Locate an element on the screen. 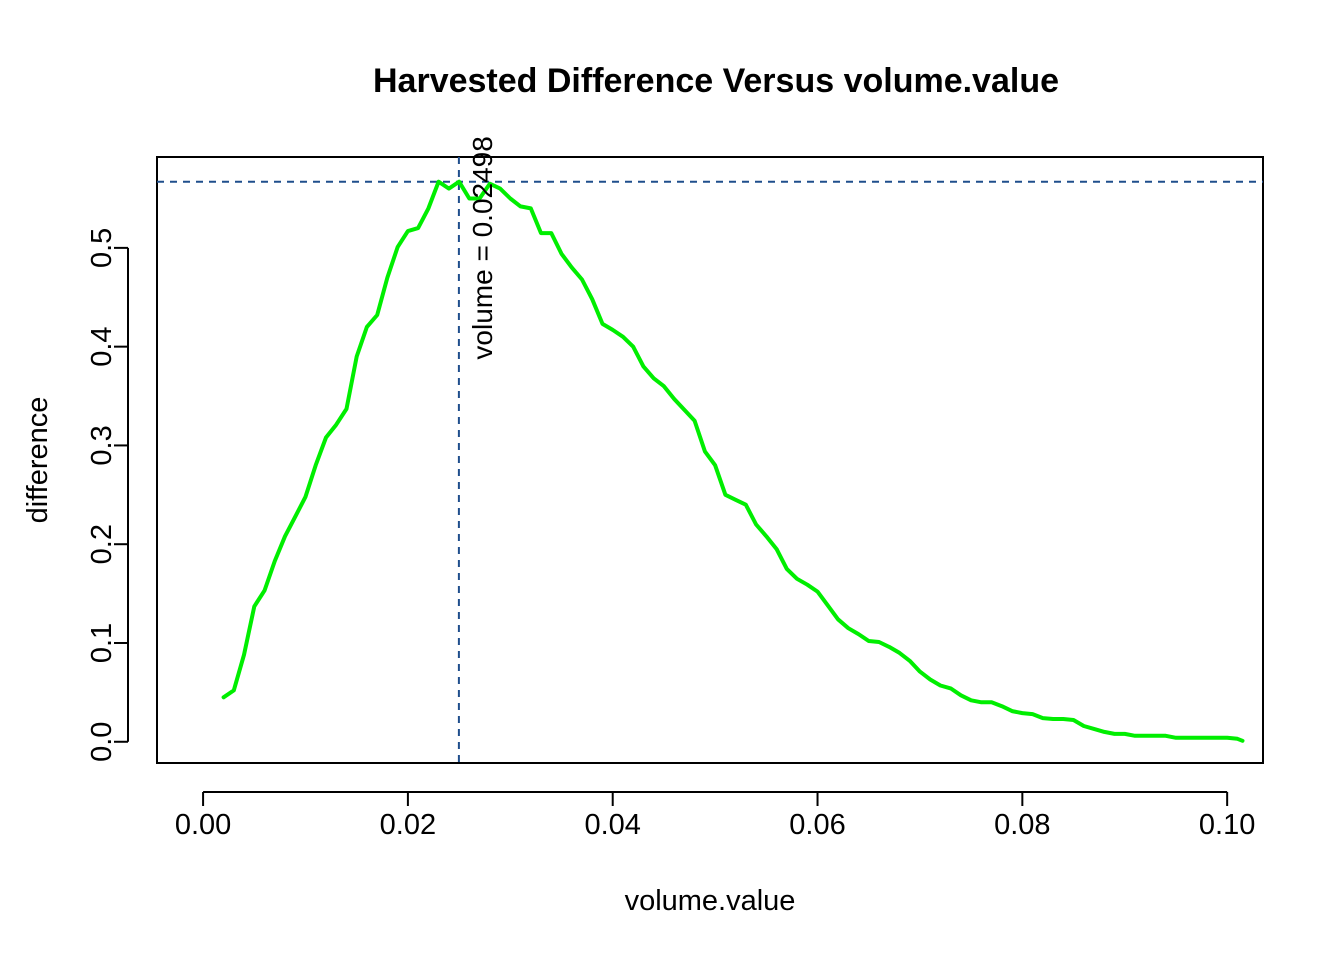  x-tick-label: 0.04 is located at coordinates (612, 825).